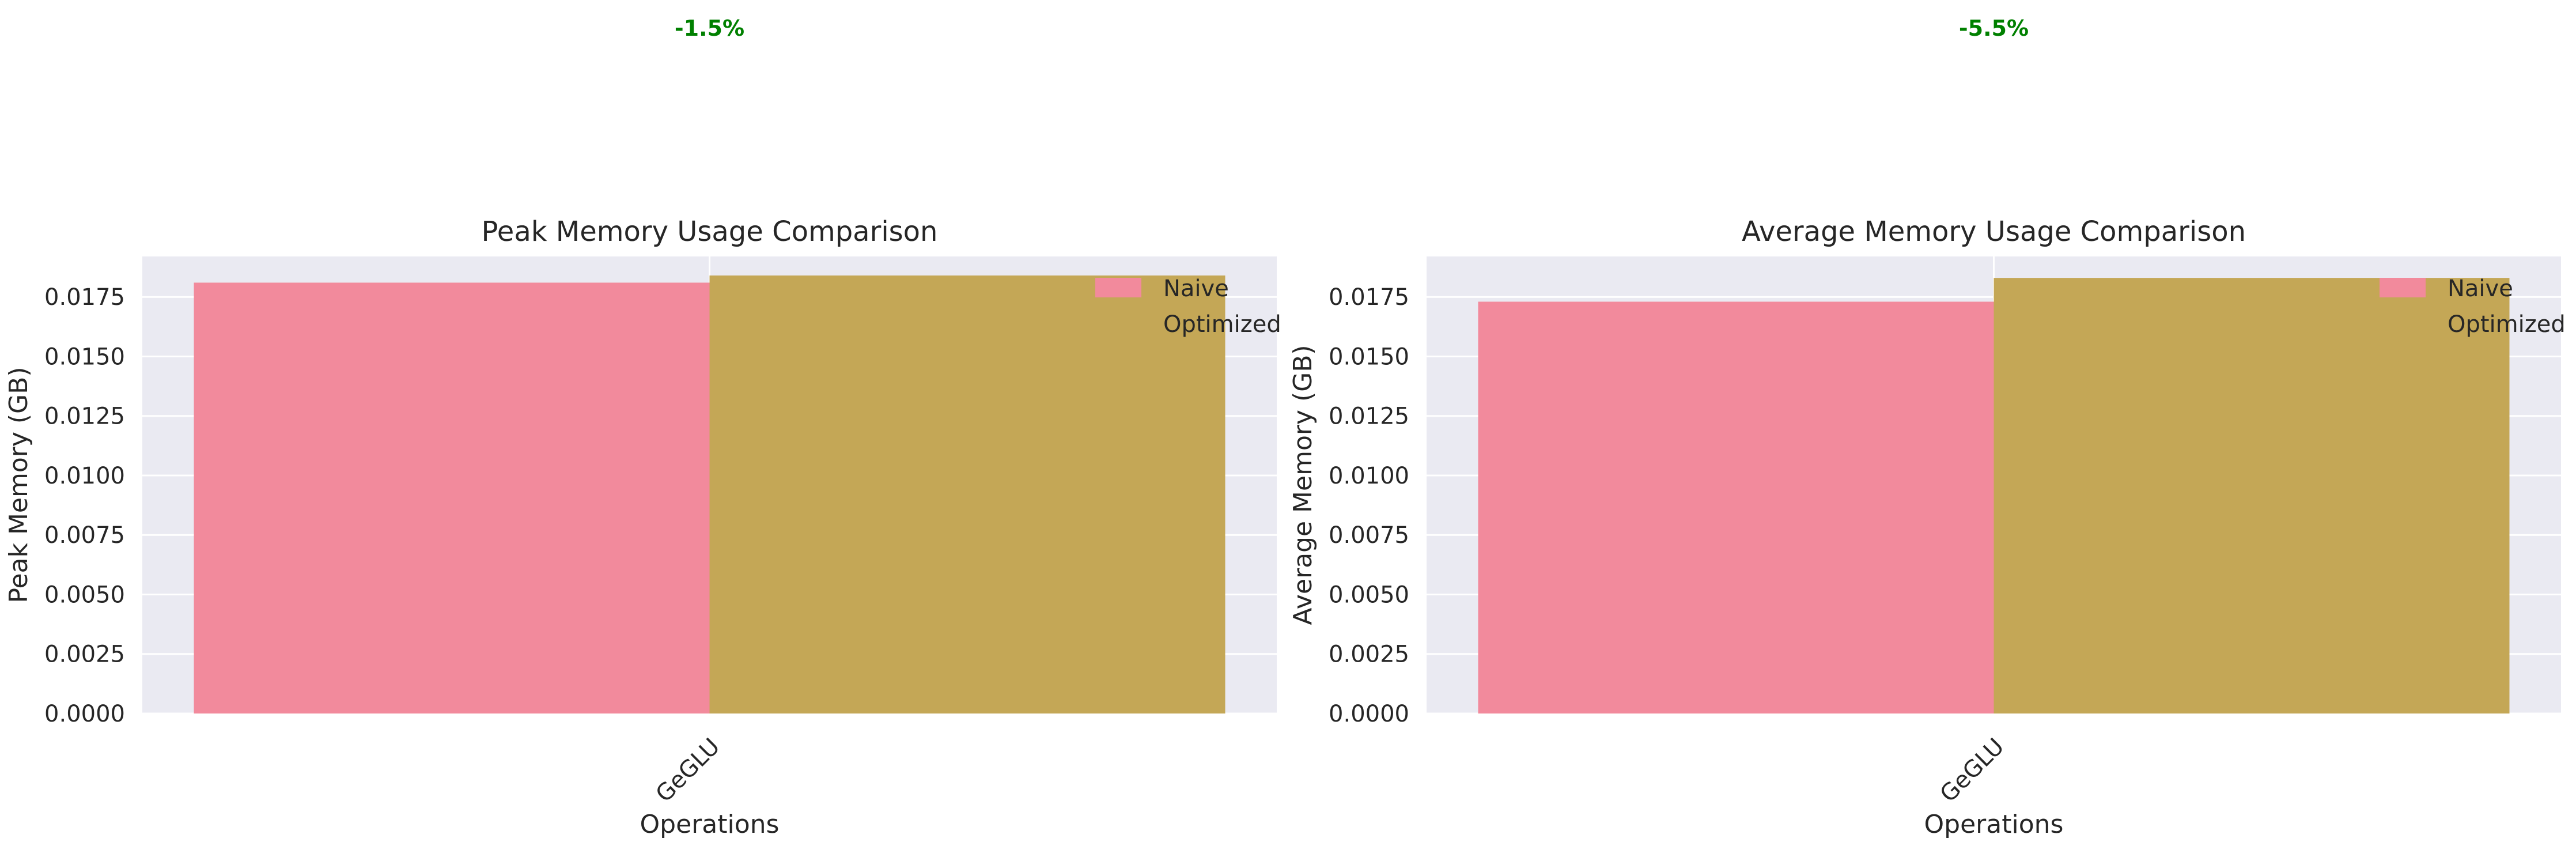 The height and width of the screenshot is (857, 2576). What do you see at coordinates (1303, 485) in the screenshot?
I see `y-axis-label: Average Memory (GB)` at bounding box center [1303, 485].